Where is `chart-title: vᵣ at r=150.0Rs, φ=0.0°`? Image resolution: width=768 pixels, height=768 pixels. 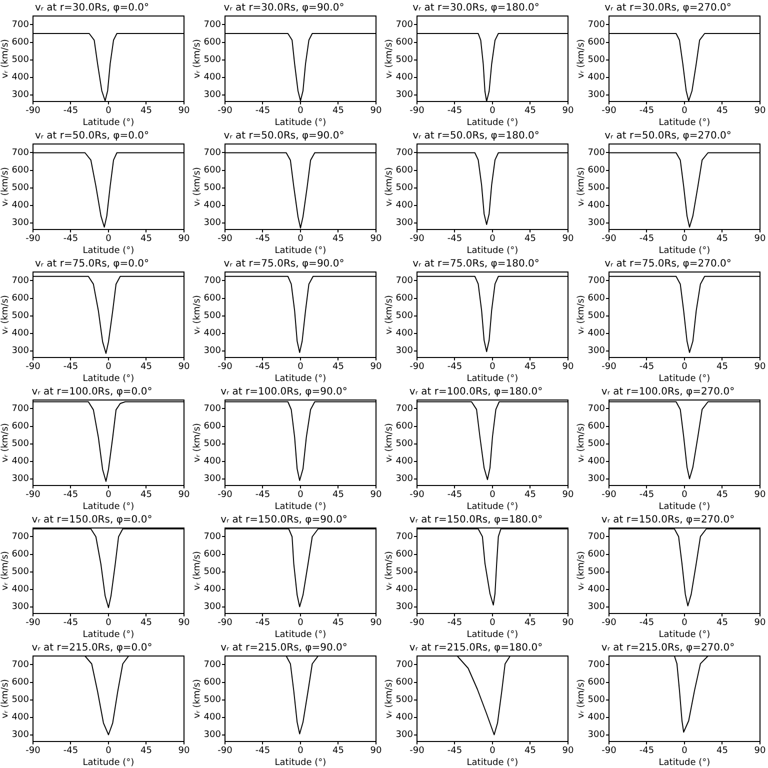 chart-title: vᵣ at r=150.0Rs, φ=0.0° is located at coordinates (92, 520).